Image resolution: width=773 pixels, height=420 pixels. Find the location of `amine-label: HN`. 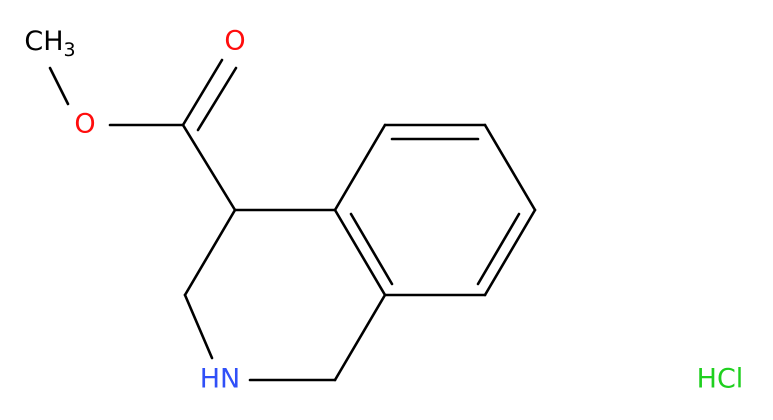

amine-label: HN is located at coordinates (220, 379).